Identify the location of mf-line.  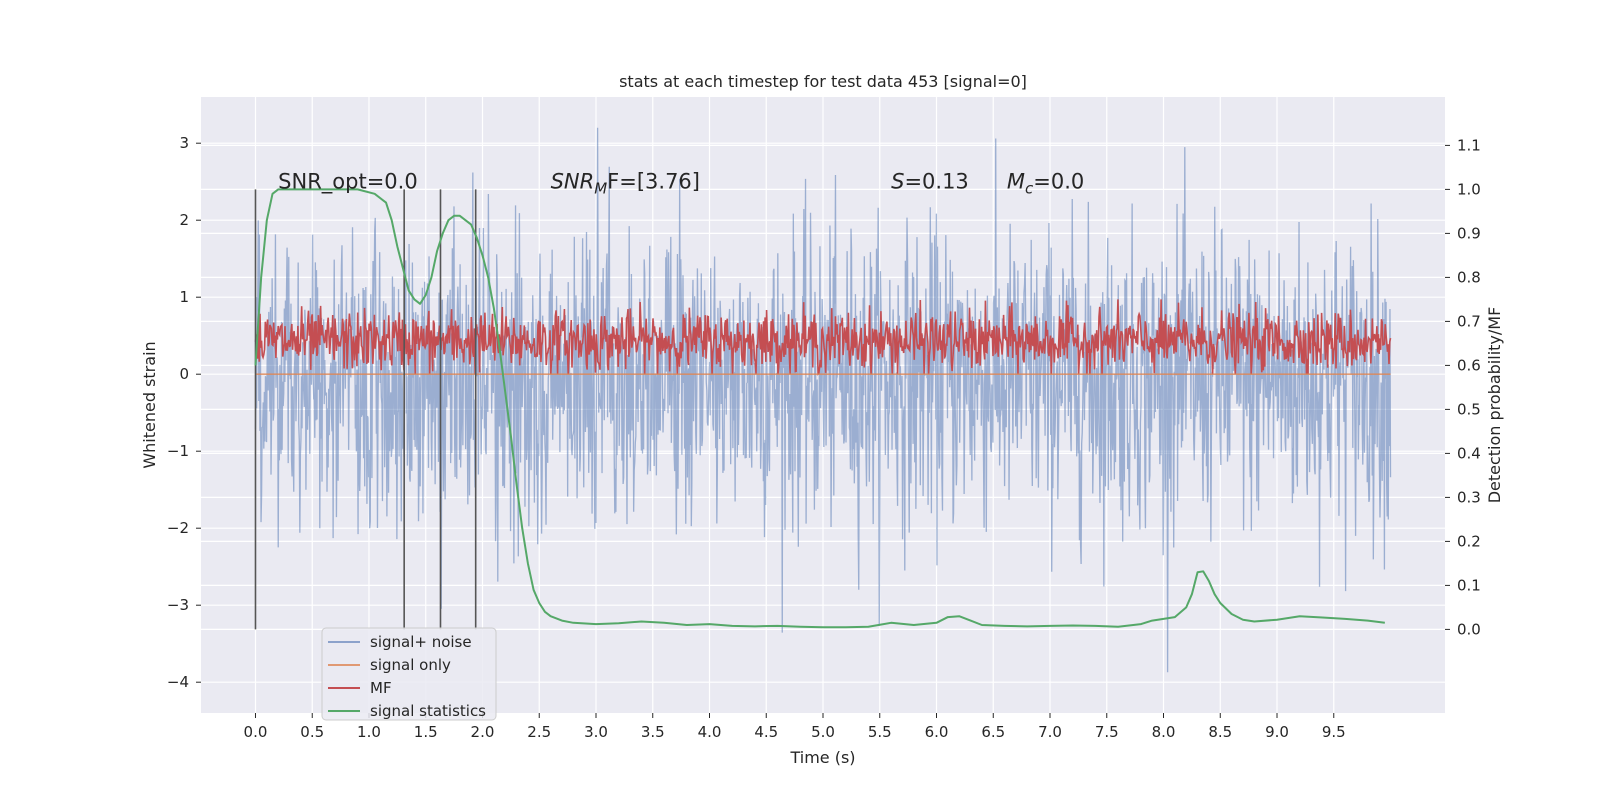
(823, 337).